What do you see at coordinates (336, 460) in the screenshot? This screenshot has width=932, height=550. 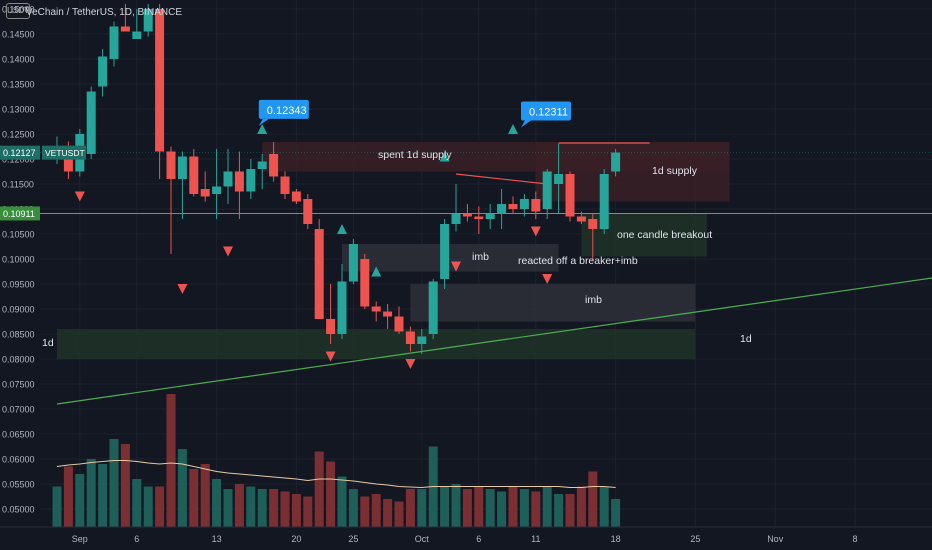 I see `volume-bars` at bounding box center [336, 460].